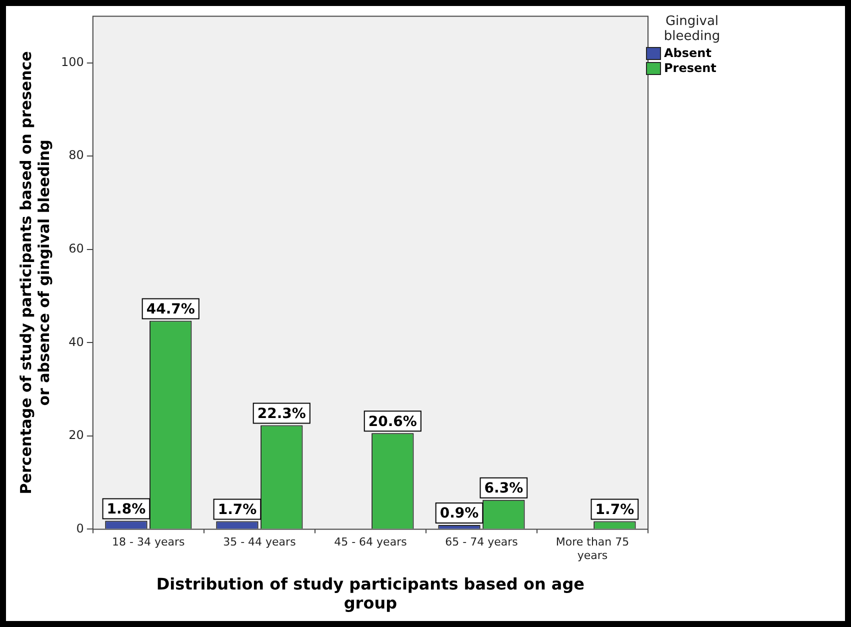 The width and height of the screenshot is (851, 627). Describe the element at coordinates (504, 488) in the screenshot. I see `data-label: 6.3%` at that location.